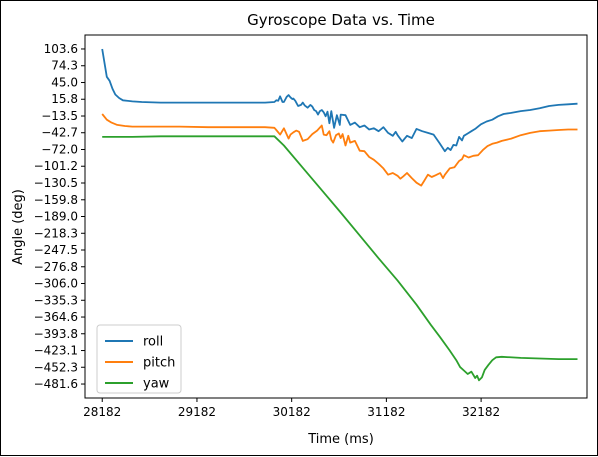 The width and height of the screenshot is (598, 457). What do you see at coordinates (56, 200) in the screenshot?
I see `y-tick-label: −159.8` at bounding box center [56, 200].